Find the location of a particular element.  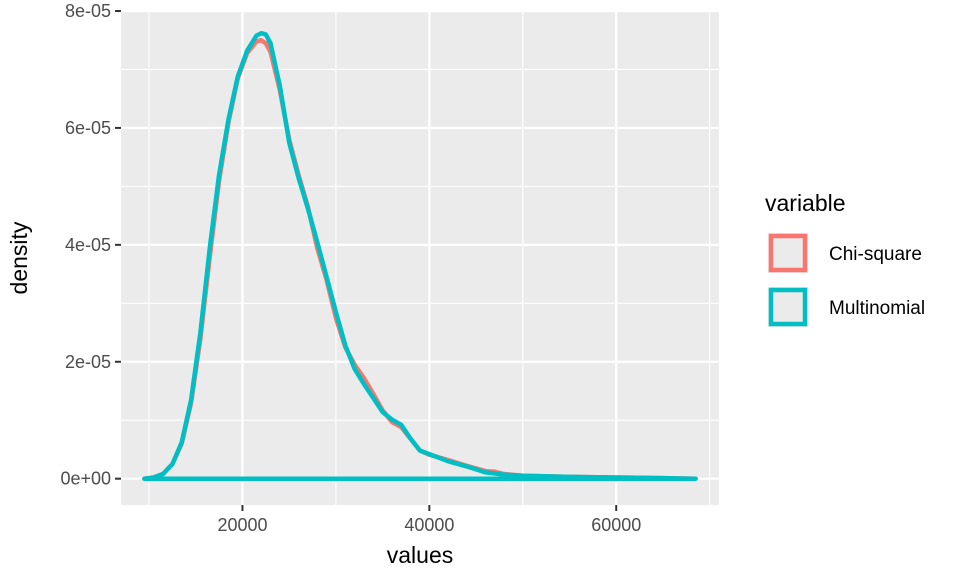

x-tick-label: 20000 is located at coordinates (242, 525).